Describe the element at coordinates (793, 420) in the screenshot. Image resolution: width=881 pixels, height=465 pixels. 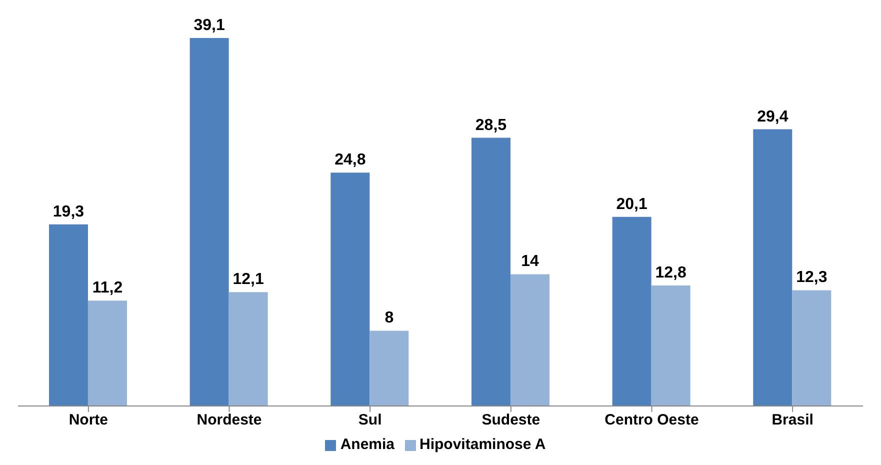
I see `x-tick-label: Brasil` at that location.